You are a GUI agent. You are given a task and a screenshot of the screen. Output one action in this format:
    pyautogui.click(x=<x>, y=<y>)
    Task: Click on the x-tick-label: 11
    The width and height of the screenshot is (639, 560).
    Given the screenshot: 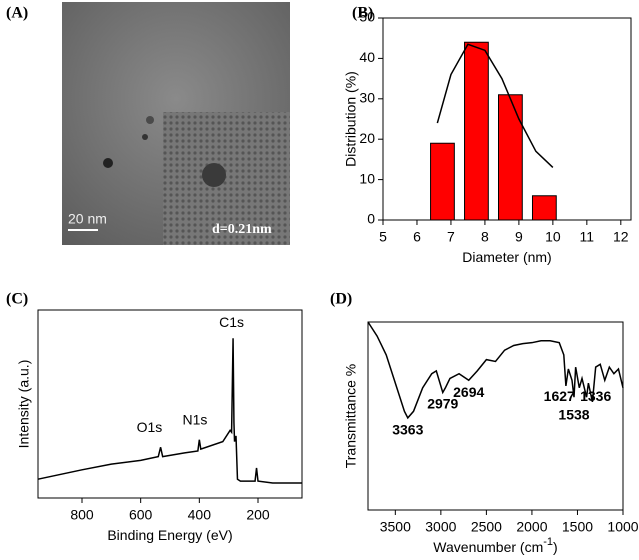 What is the action you would take?
    pyautogui.click(x=587, y=237)
    